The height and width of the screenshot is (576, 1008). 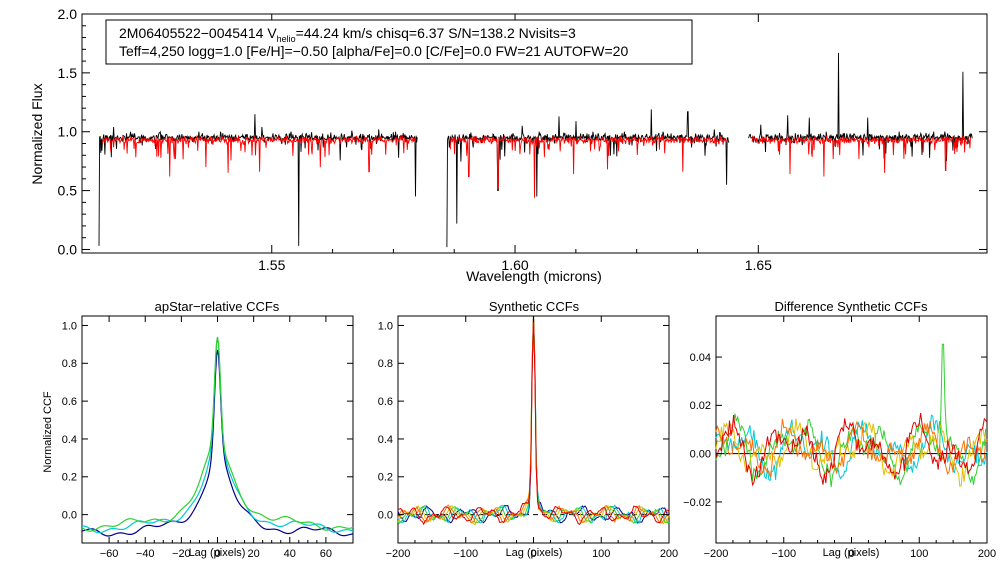 I want to click on spectrum-x-axis-label: Wavelength (microns), so click(x=534, y=276).